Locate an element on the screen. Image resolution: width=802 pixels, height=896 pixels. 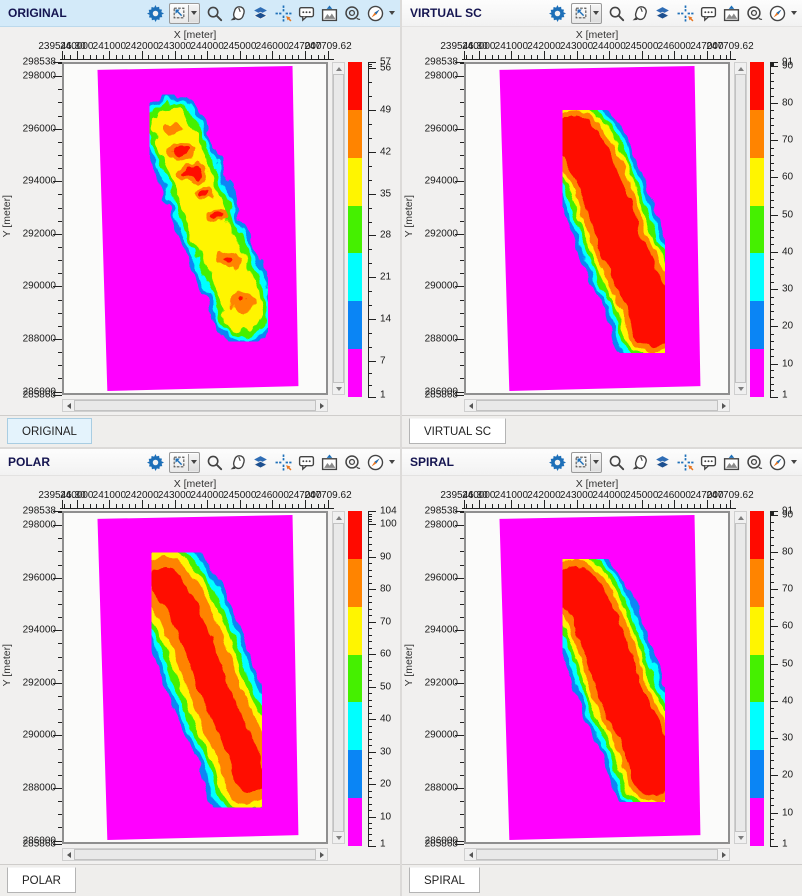
y-axis-title: Y [meter] is located at coordinates (409, 665).